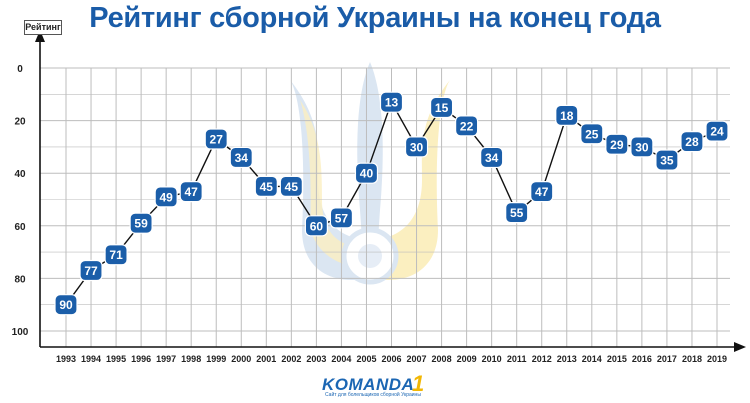 The width and height of the screenshot is (750, 403). What do you see at coordinates (241, 359) in the screenshot?
I see `x-tick-label: 2000` at bounding box center [241, 359].